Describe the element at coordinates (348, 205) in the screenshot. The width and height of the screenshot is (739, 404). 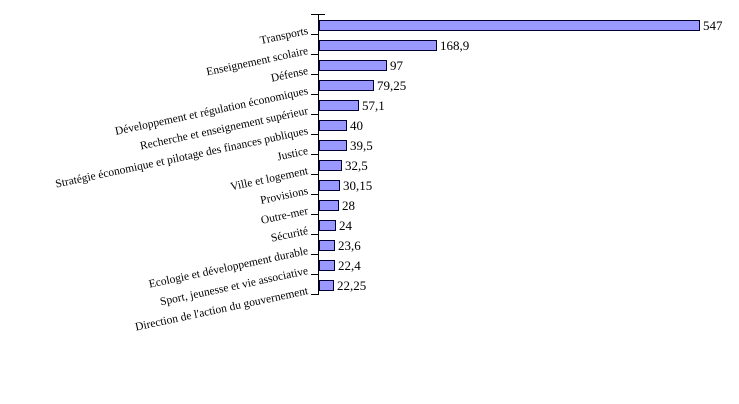
I see `value-label: 28` at that location.